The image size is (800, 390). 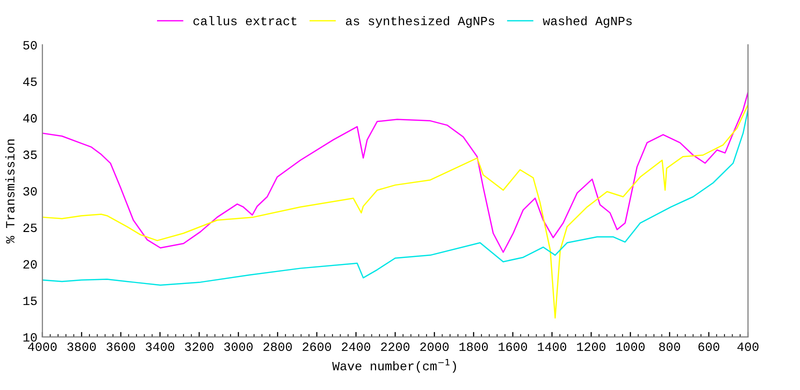 I want to click on x-tick-label: 1600, so click(x=513, y=347).